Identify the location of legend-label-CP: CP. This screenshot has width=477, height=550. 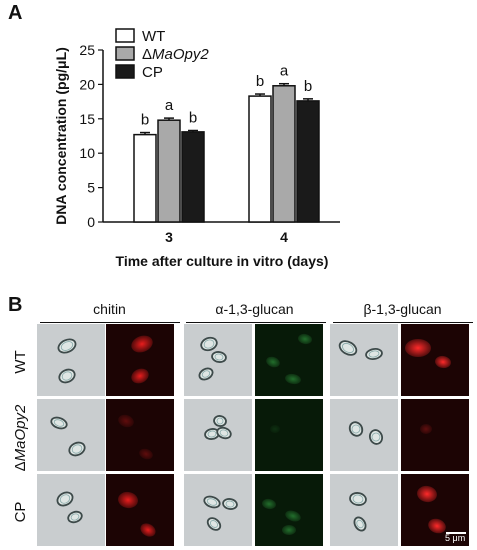
(152, 72).